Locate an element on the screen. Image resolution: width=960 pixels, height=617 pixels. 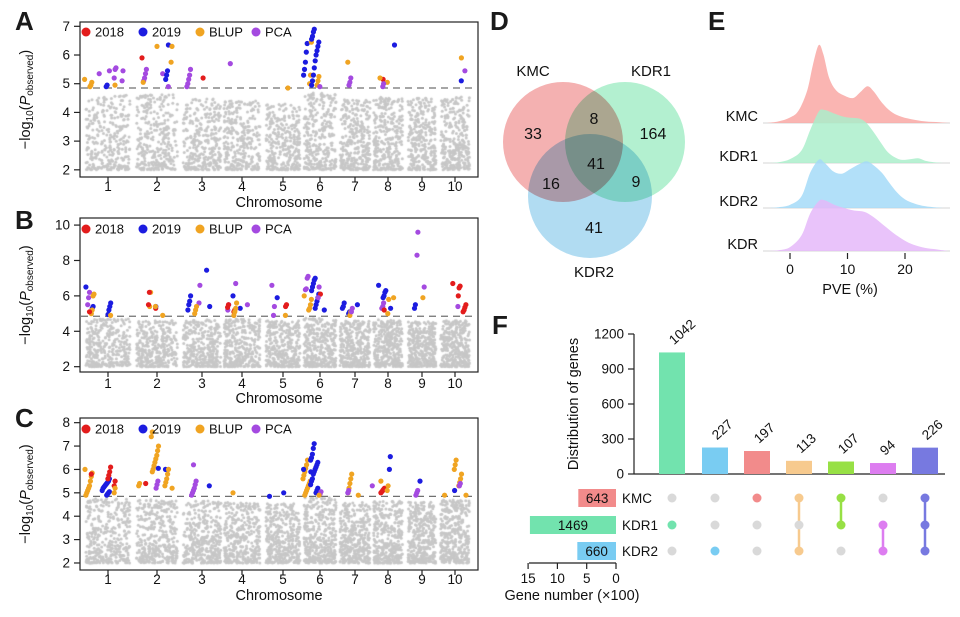
upset-y-axis-label: Distribution of genes is located at coordinates (574, 404).